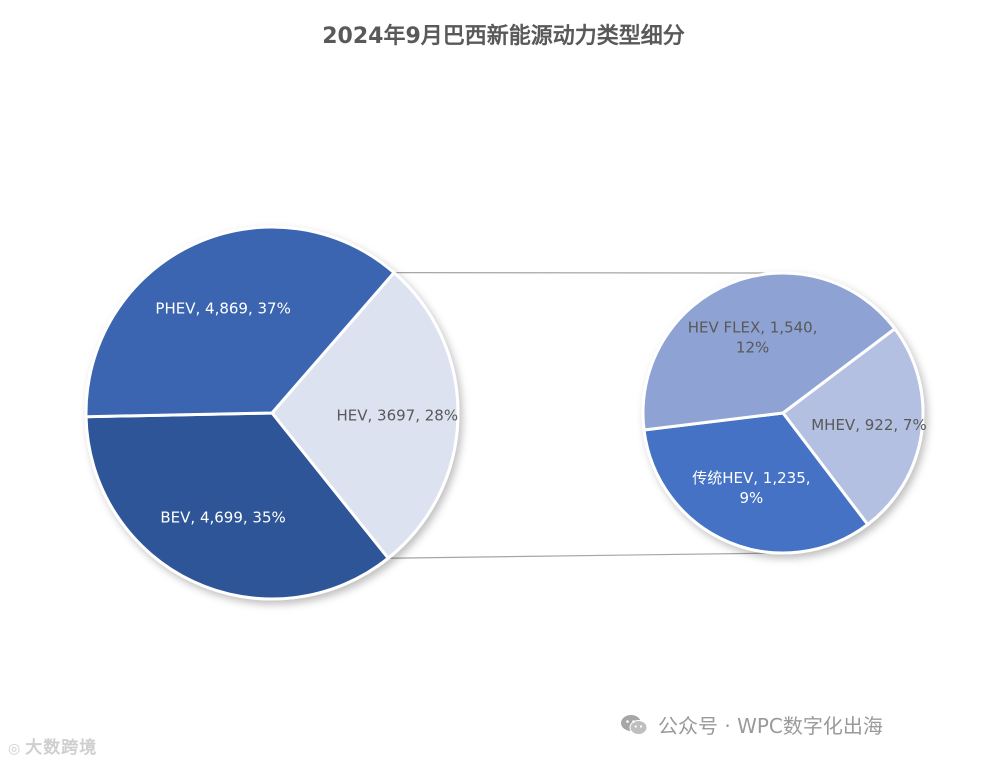  Describe the element at coordinates (634, 725) in the screenshot. I see `wechat-icon` at that location.